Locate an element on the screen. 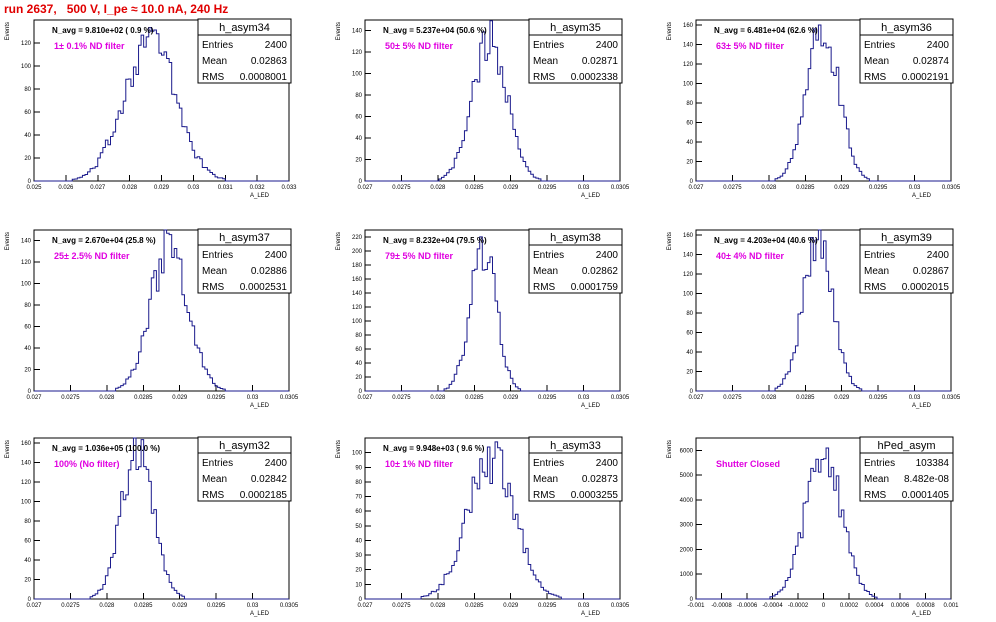  stats-title: h_asym32 is located at coordinates (244, 446).